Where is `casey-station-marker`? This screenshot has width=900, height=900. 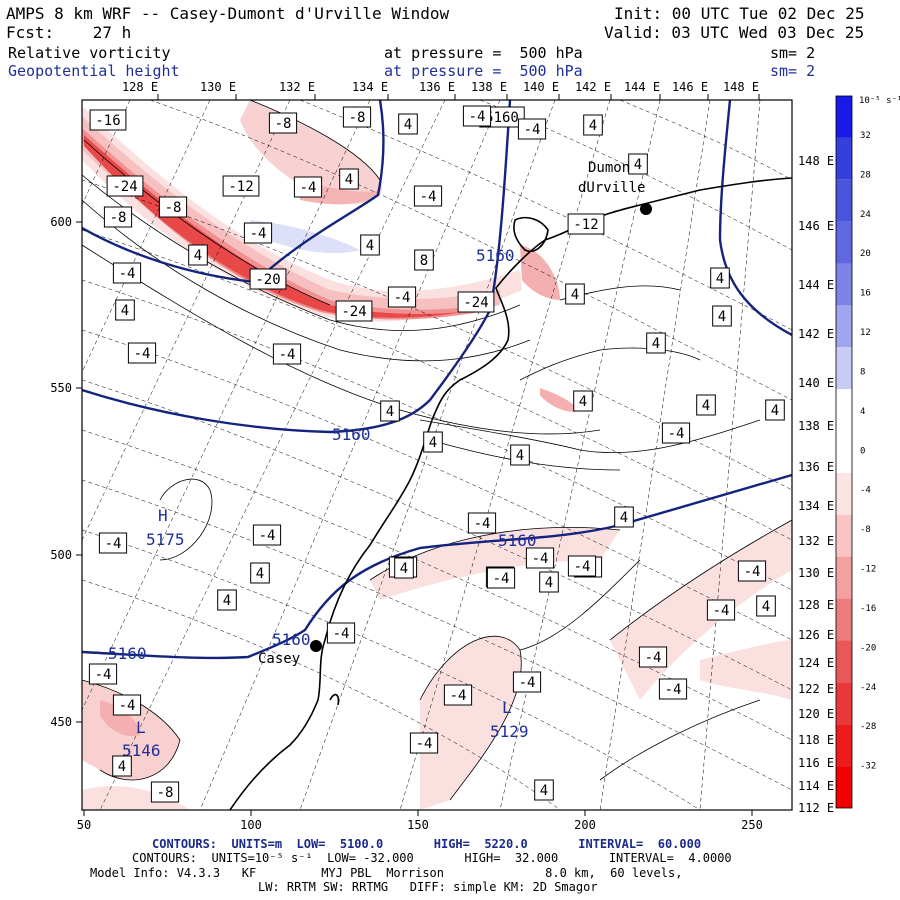
casey-station-marker is located at coordinates (316, 646).